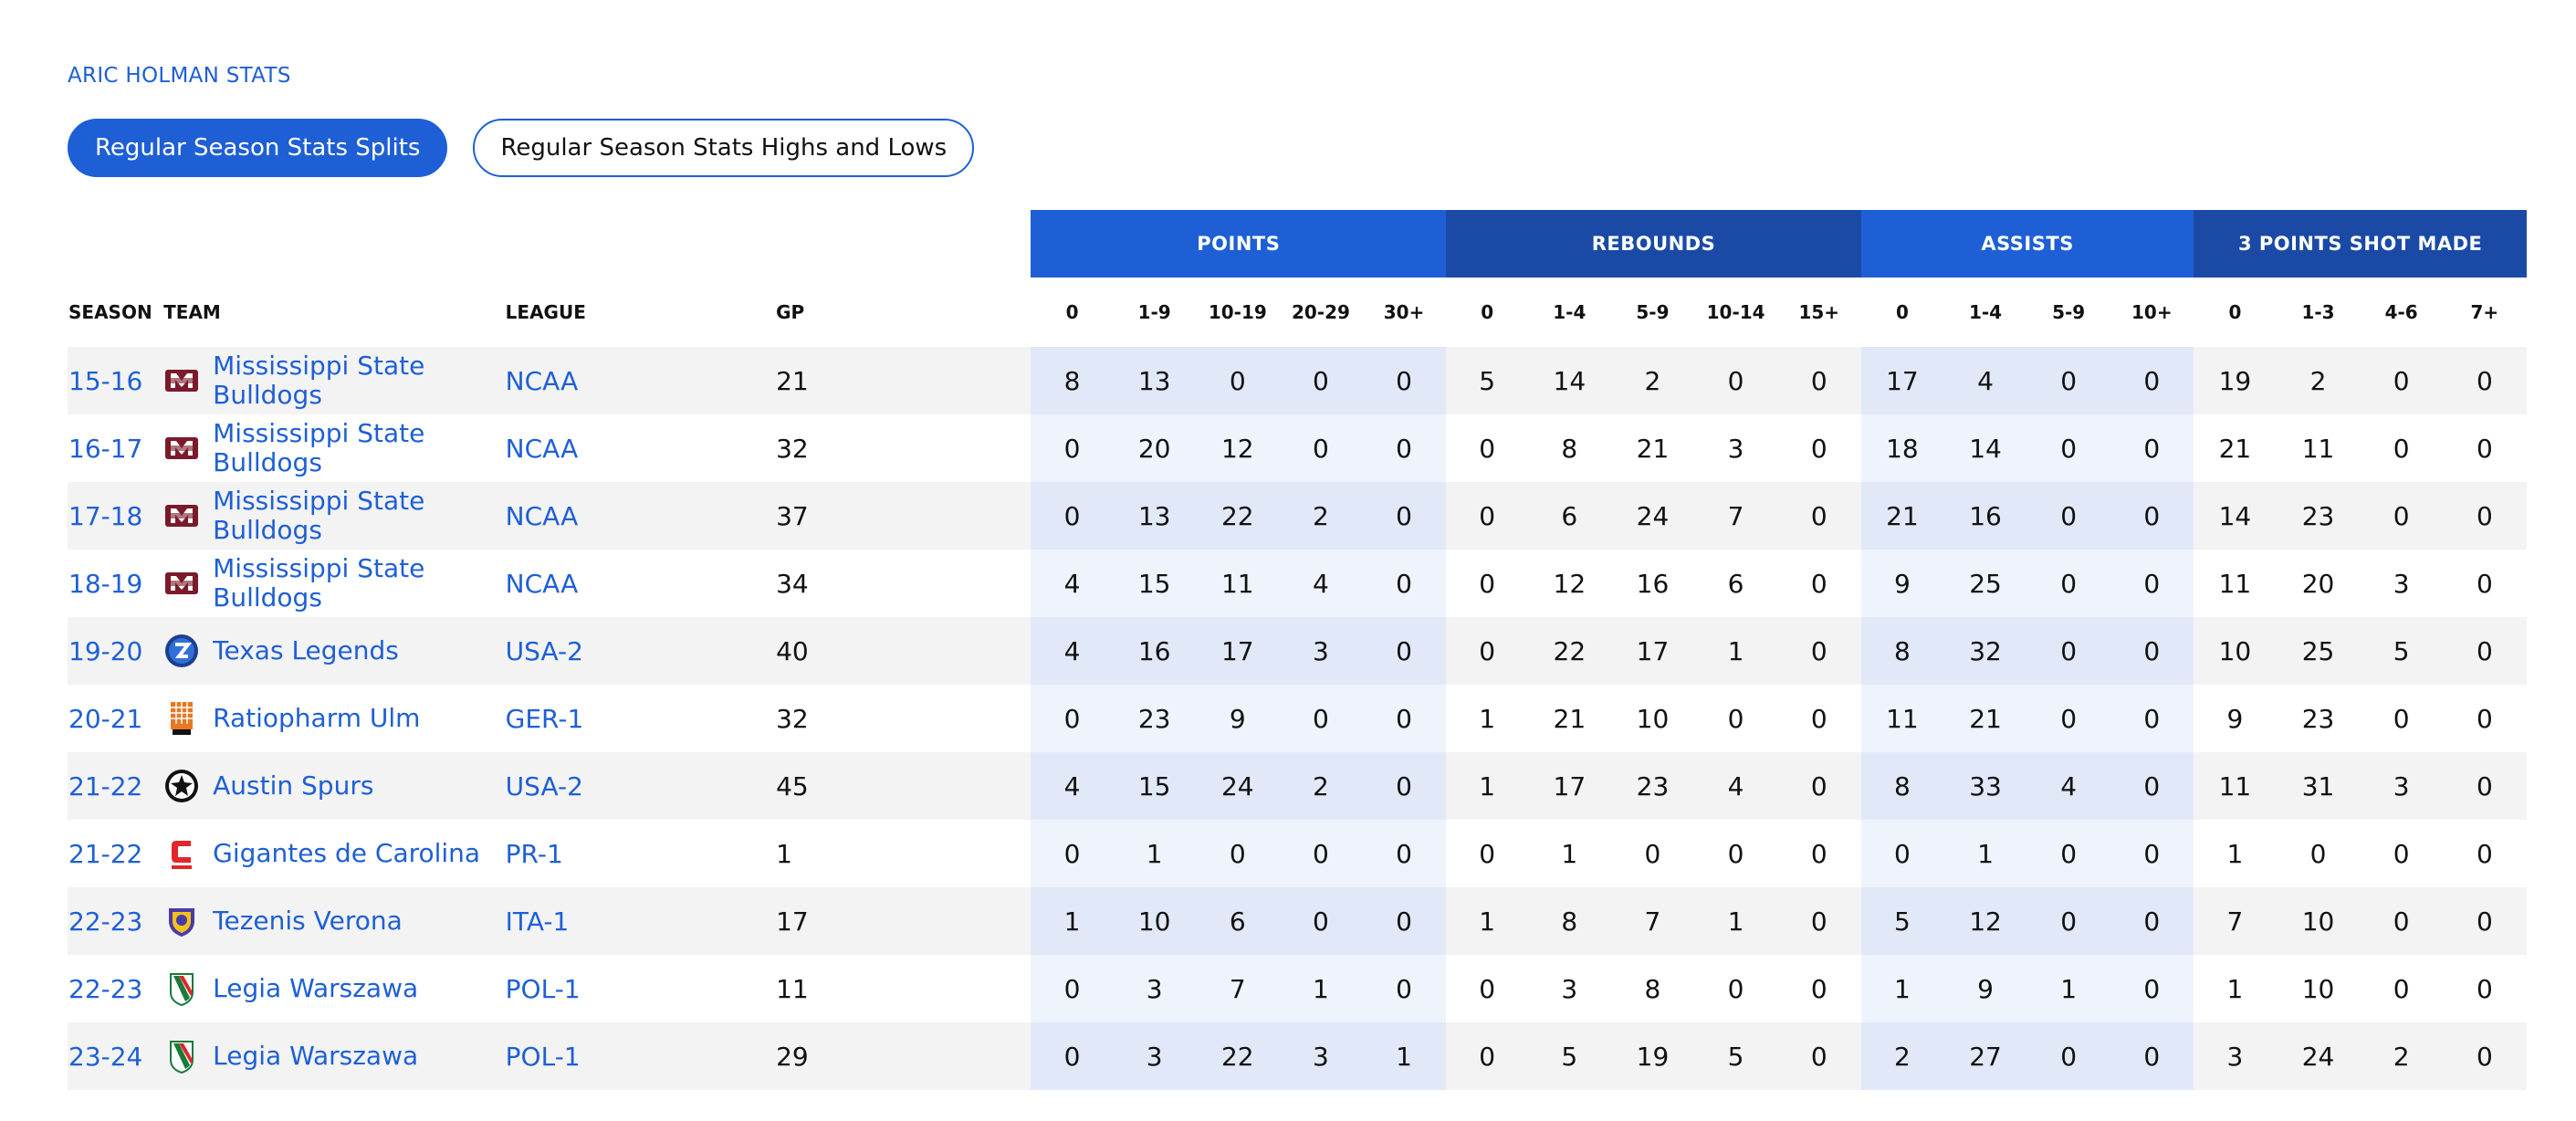 The image size is (2576, 1121). What do you see at coordinates (1652, 380) in the screenshot?
I see `rebounds-stat-cell: 2` at bounding box center [1652, 380].